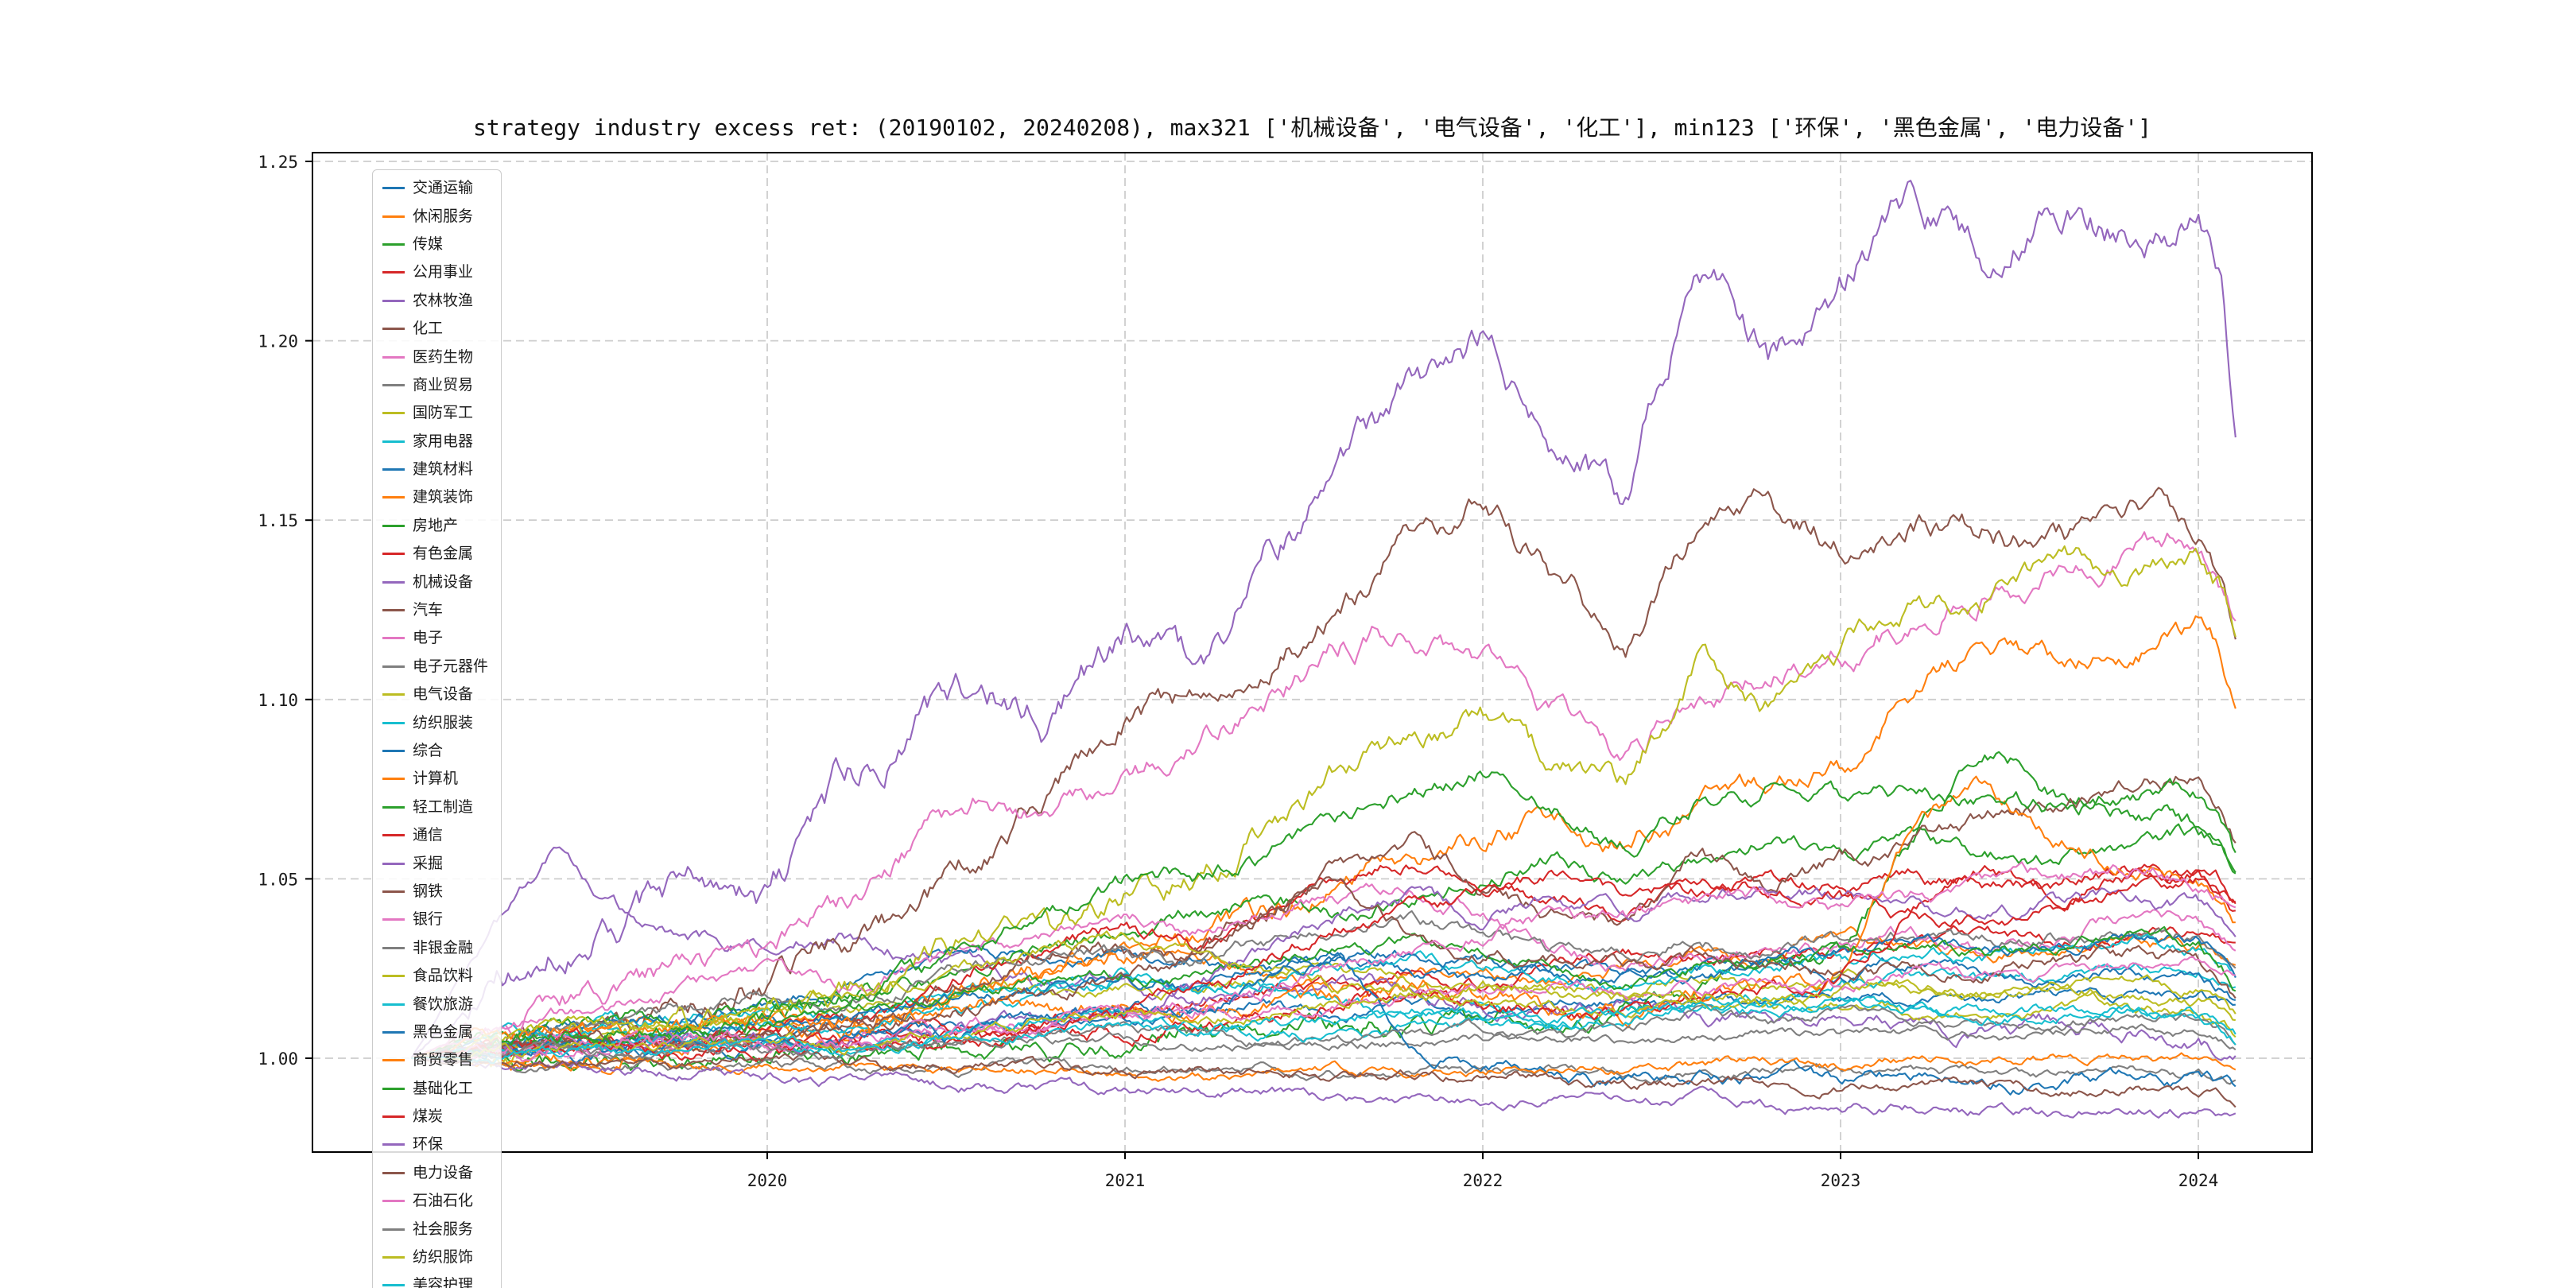 Image resolution: width=2576 pixels, height=1288 pixels. I want to click on legend-item: 电气设备, so click(435, 694).